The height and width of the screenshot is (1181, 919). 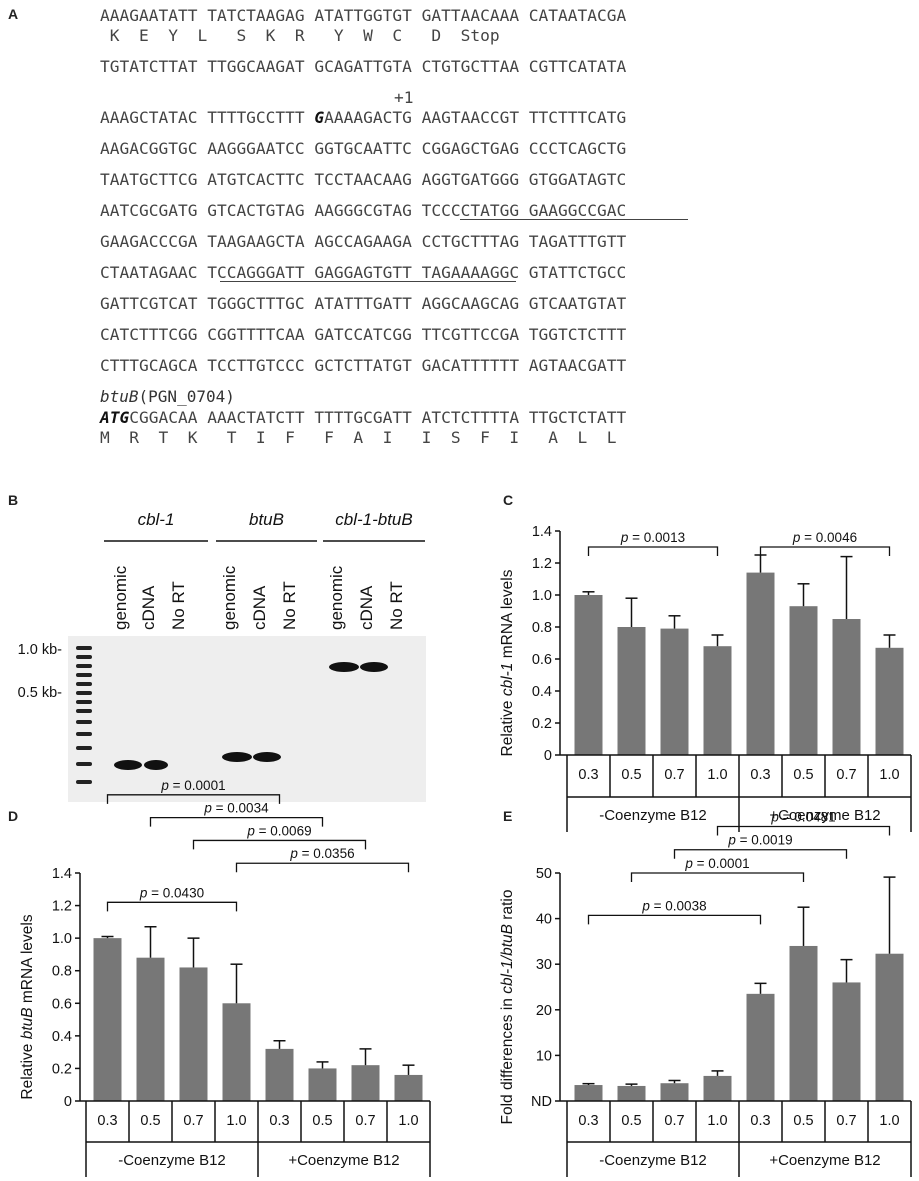 I want to click on p-value: = 0.0001, so click(x=721, y=863).